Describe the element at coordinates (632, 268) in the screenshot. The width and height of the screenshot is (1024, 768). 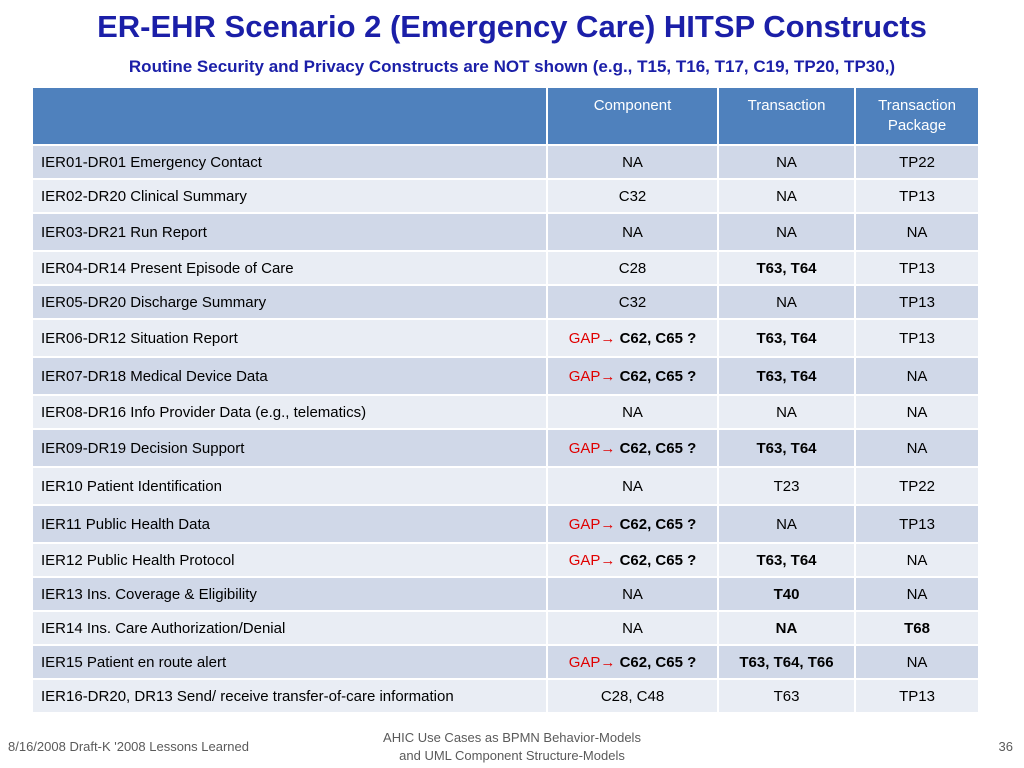
I see `row-component: C28` at that location.